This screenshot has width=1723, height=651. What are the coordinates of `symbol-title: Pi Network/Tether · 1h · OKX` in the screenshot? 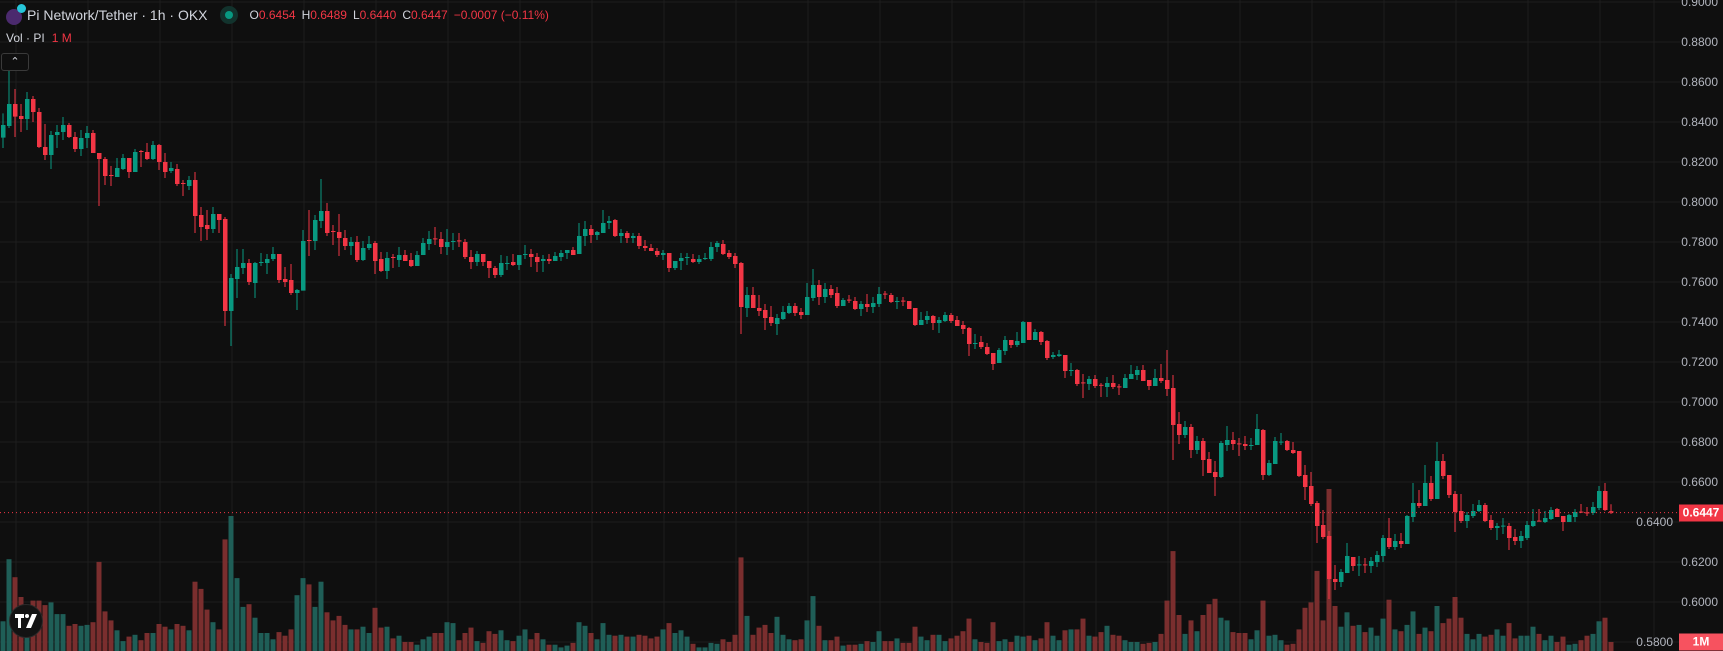 It's located at (117, 15).